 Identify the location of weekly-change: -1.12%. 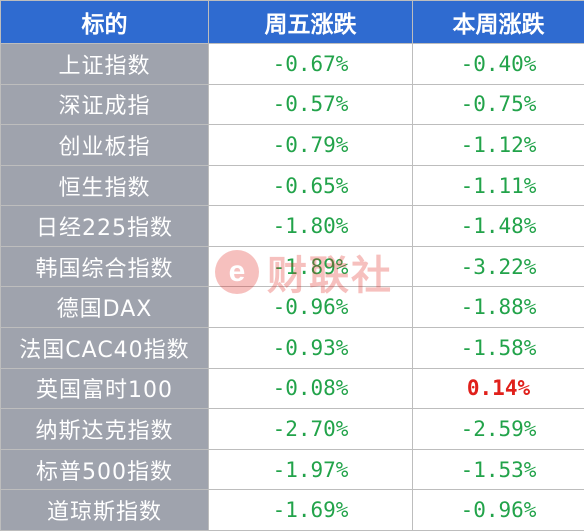
(498, 145).